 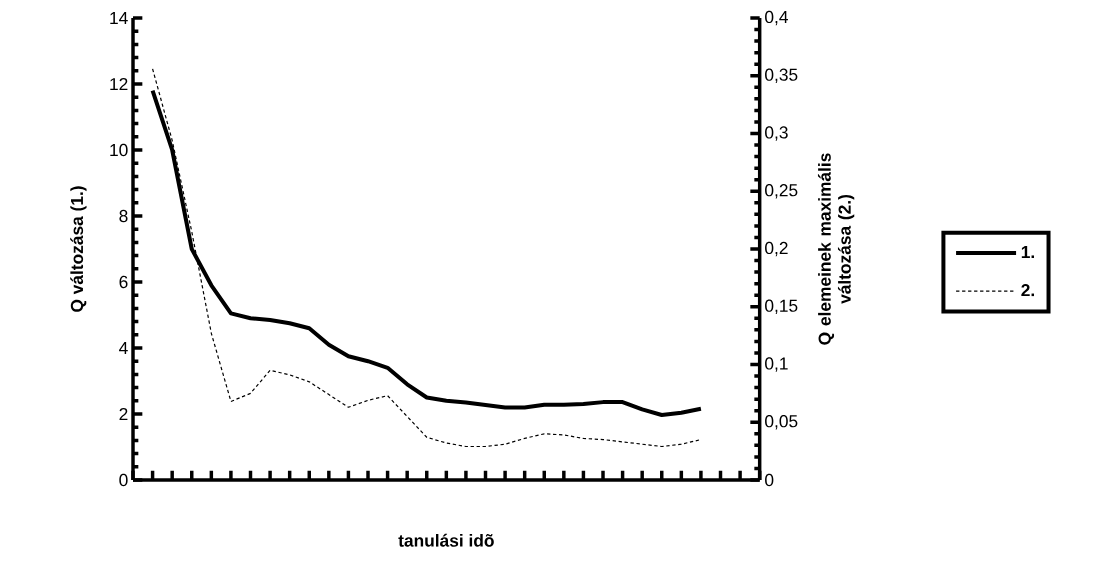 I want to click on y2-tick-label: 0,1, so click(x=776, y=364).